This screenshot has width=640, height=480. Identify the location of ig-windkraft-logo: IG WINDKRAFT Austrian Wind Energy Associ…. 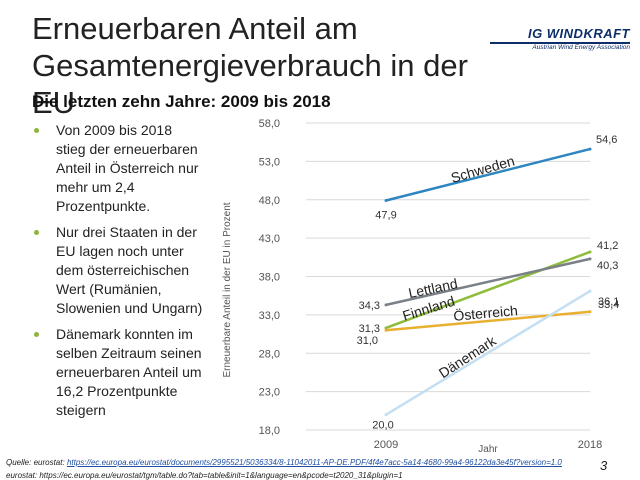
(560, 38).